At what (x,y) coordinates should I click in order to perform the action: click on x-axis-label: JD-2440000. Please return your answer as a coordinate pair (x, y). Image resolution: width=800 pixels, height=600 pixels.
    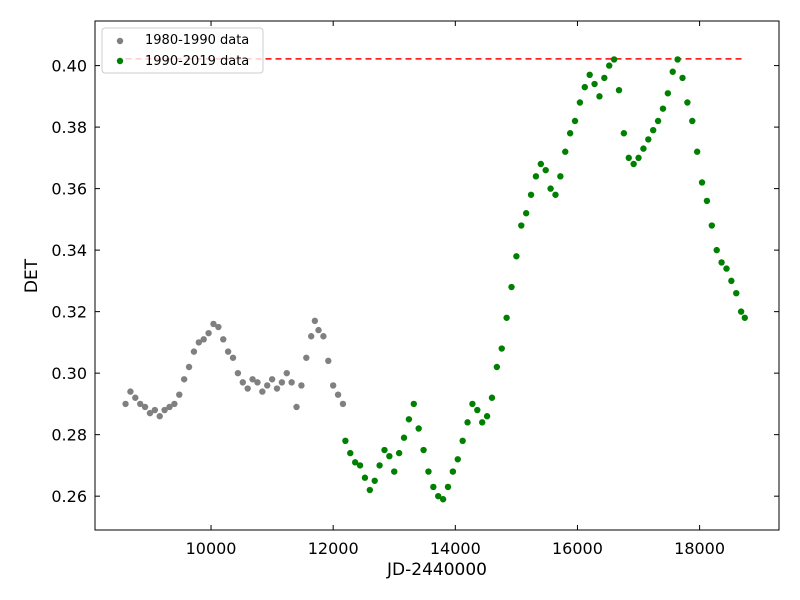
    Looking at the image, I should click on (436, 570).